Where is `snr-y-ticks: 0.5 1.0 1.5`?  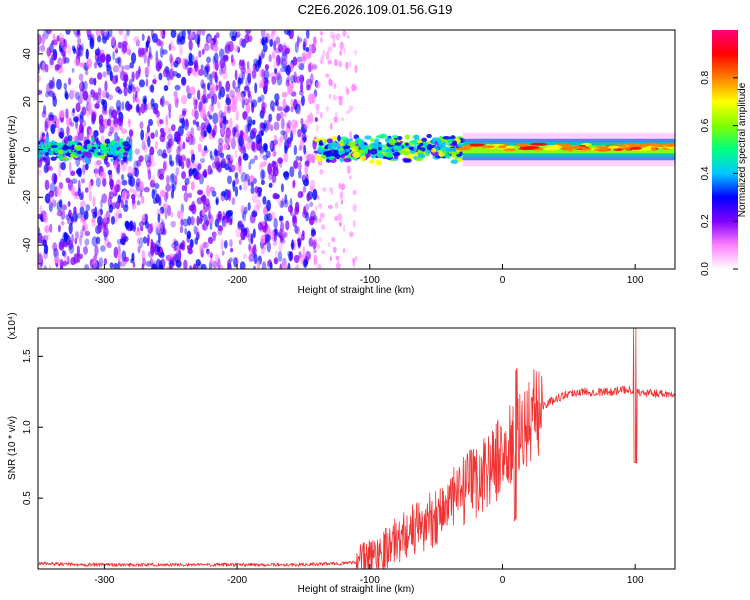
snr-y-ticks: 0.5 1.0 1.5 is located at coordinates (32, 427).